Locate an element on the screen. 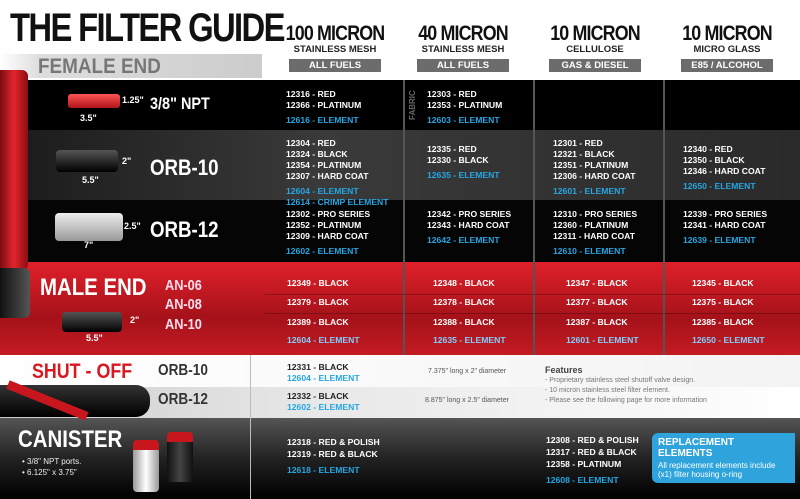 This screenshot has width=800, height=499. part-number: 12350 - BLACK is located at coordinates (714, 160).